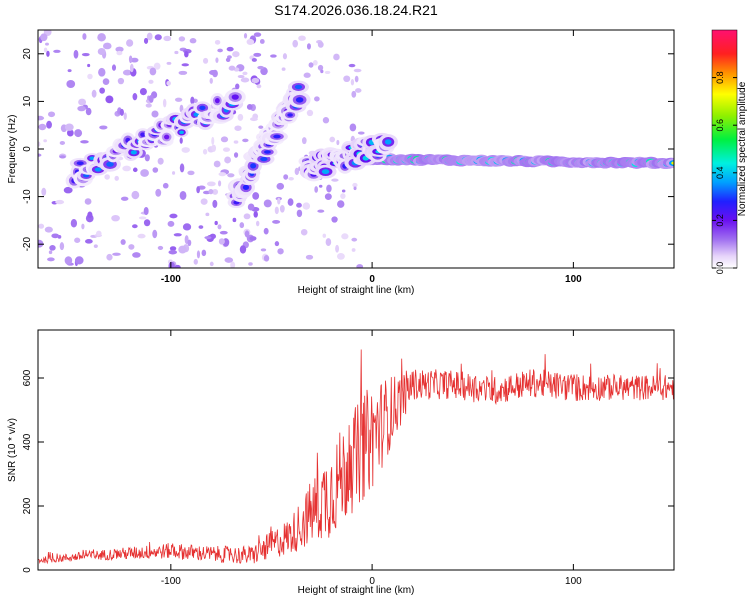  Describe the element at coordinates (171, 279) in the screenshot. I see `spec-x-tick-label: -100` at that location.